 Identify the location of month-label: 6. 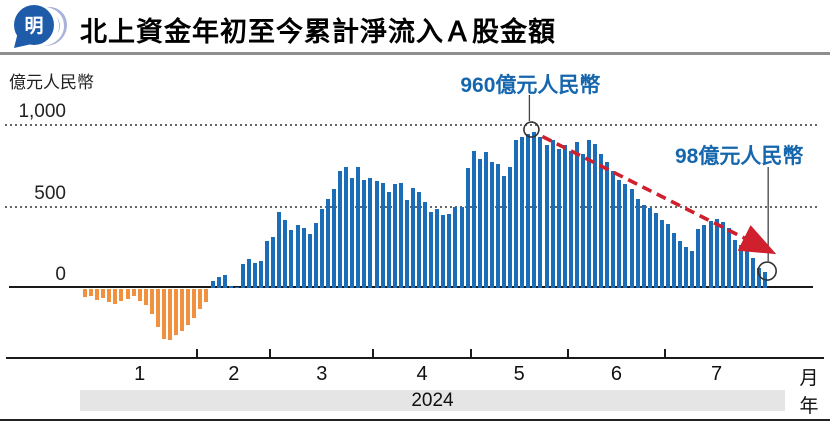
(616, 374).